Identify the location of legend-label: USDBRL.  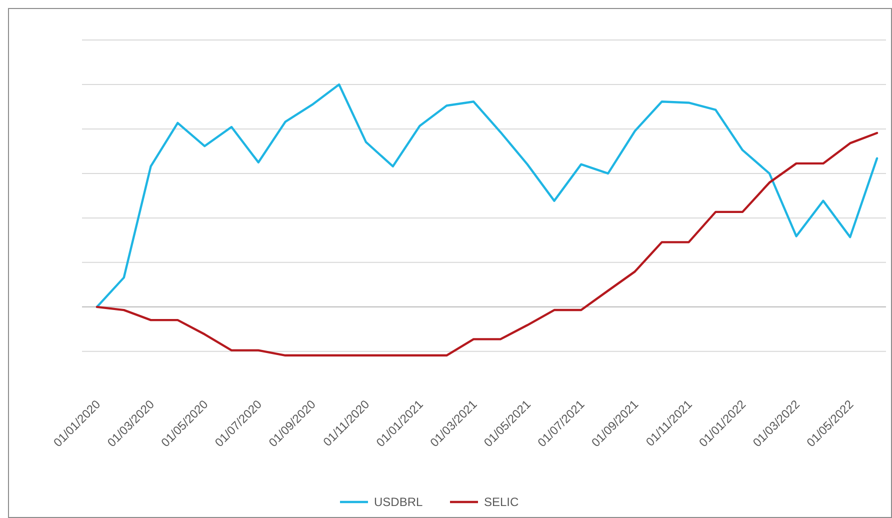
(399, 502).